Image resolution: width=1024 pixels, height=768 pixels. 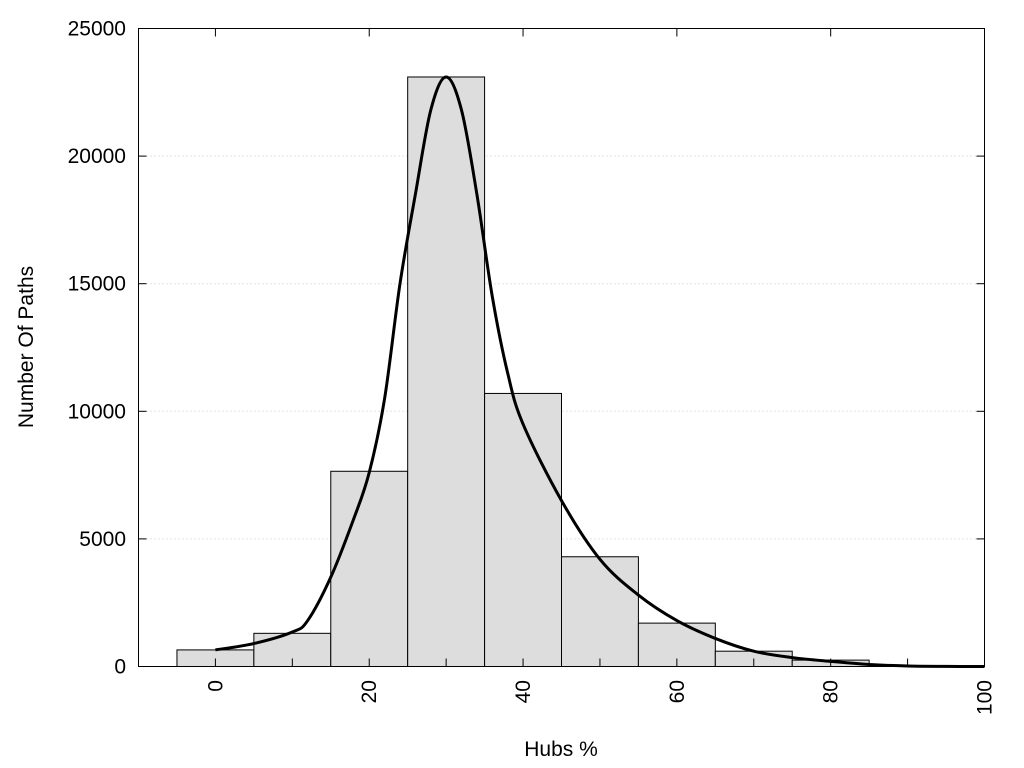 I want to click on y-tick-label-0: 0, so click(x=120, y=667).